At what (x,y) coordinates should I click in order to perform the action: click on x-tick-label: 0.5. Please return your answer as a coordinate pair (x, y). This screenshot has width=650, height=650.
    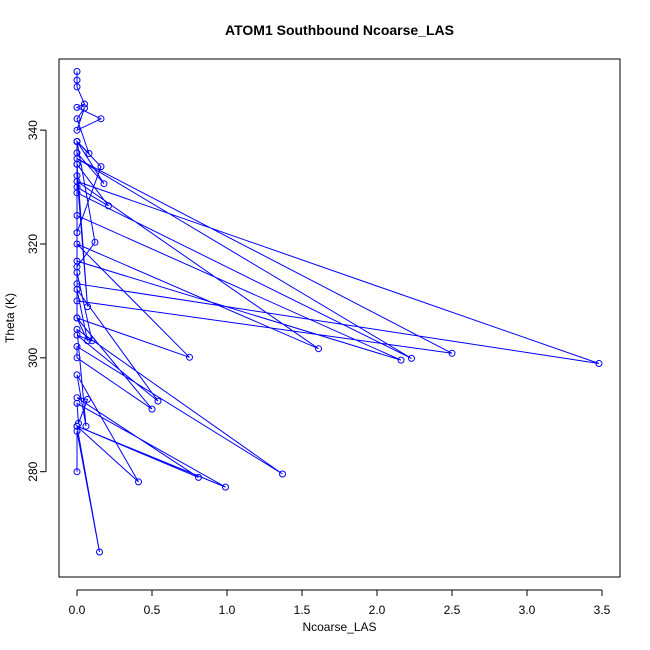
    Looking at the image, I should click on (152, 610).